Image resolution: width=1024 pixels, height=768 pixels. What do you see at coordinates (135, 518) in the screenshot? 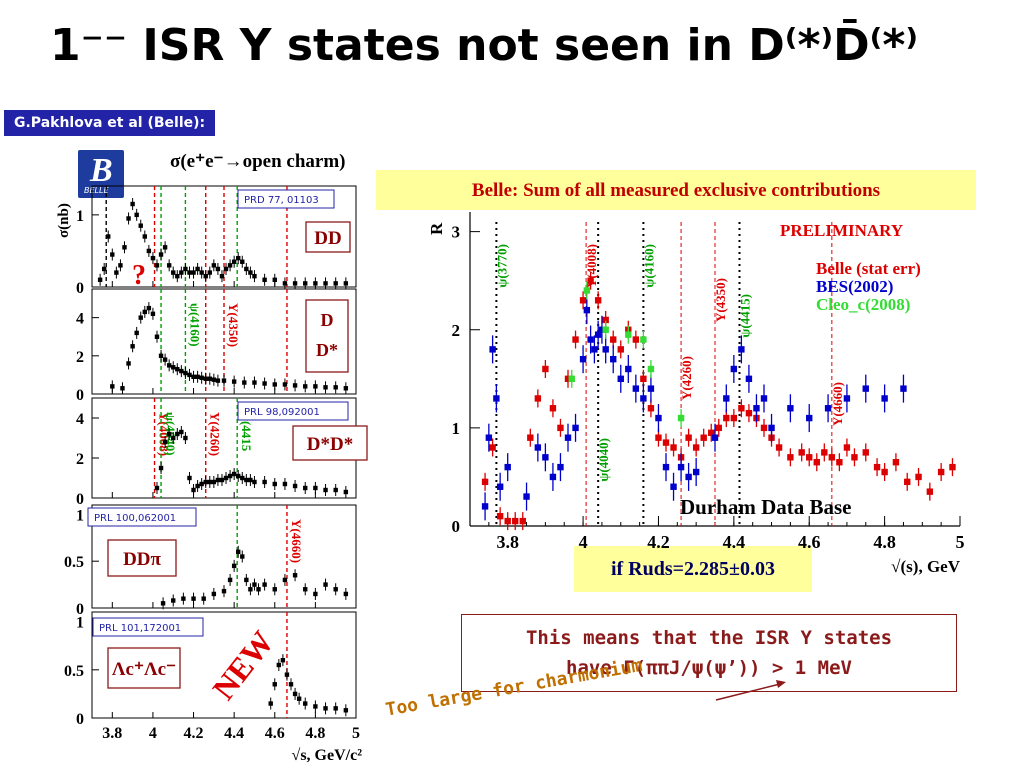
I see `reference-text: PRL 100,062001` at bounding box center [135, 518].